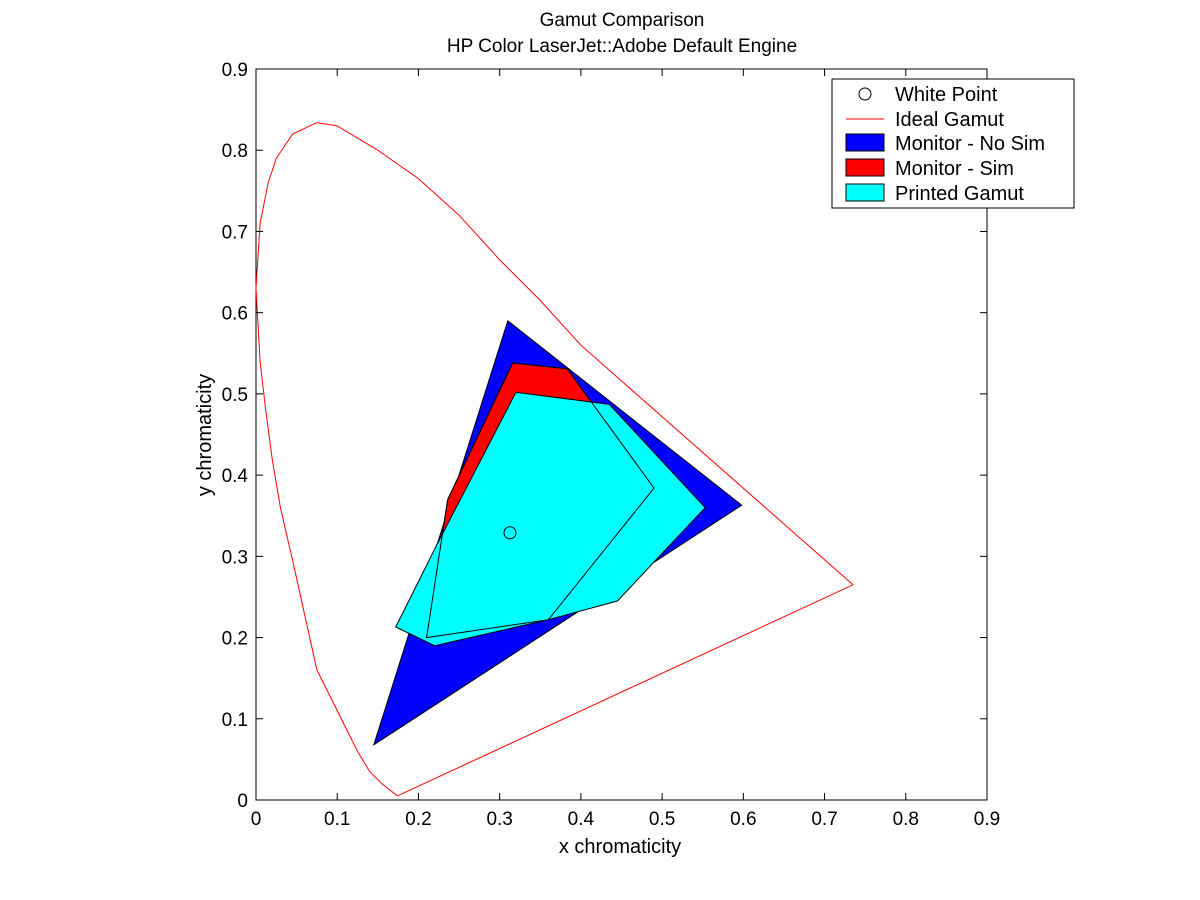 This screenshot has width=1200, height=900. I want to click on x-tick-label-7: 0.7, so click(824, 819).